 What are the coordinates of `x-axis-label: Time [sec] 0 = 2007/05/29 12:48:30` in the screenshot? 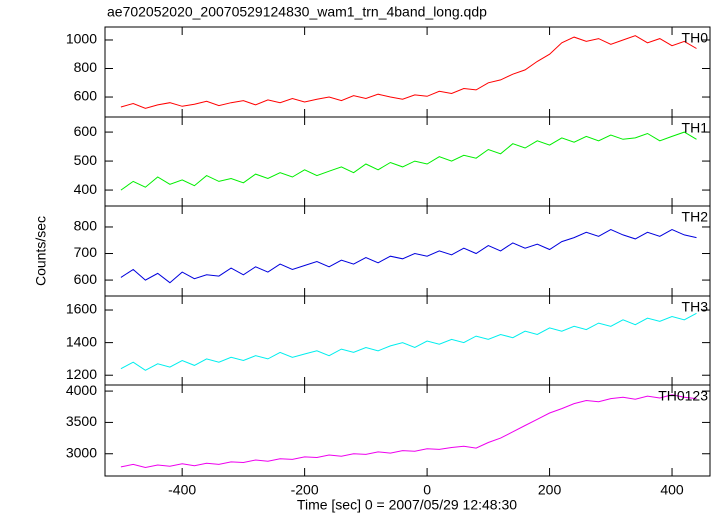 It's located at (407, 505).